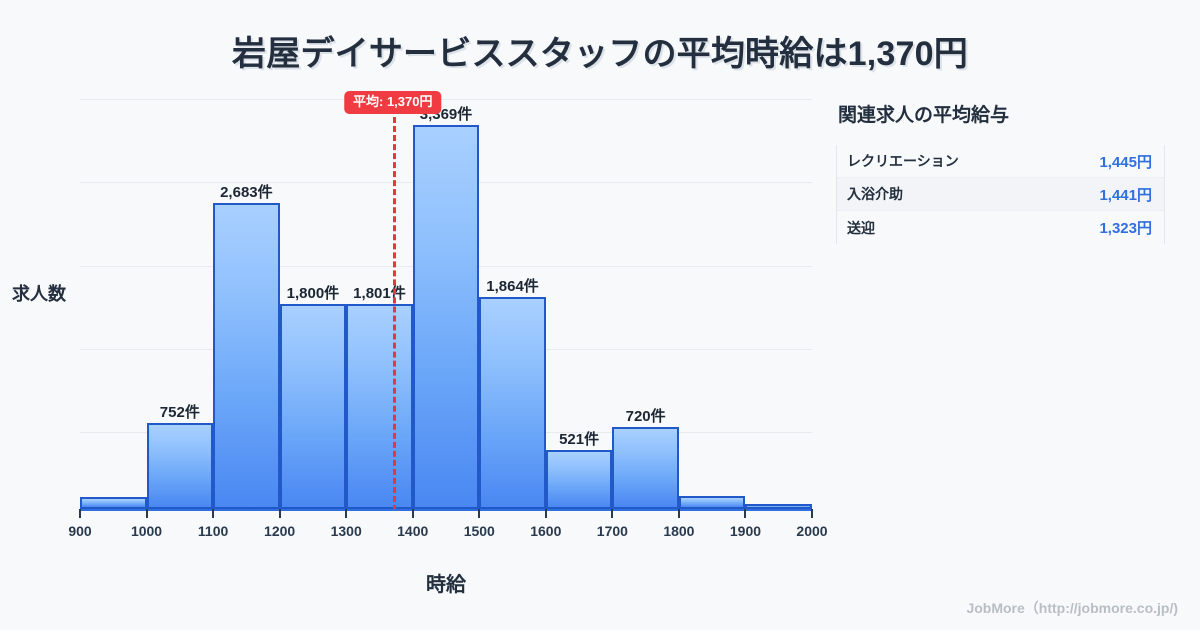  Describe the element at coordinates (1072, 608) in the screenshot. I see `footer-watermark: JobMore（http://jobmore.co.jp/)` at that location.